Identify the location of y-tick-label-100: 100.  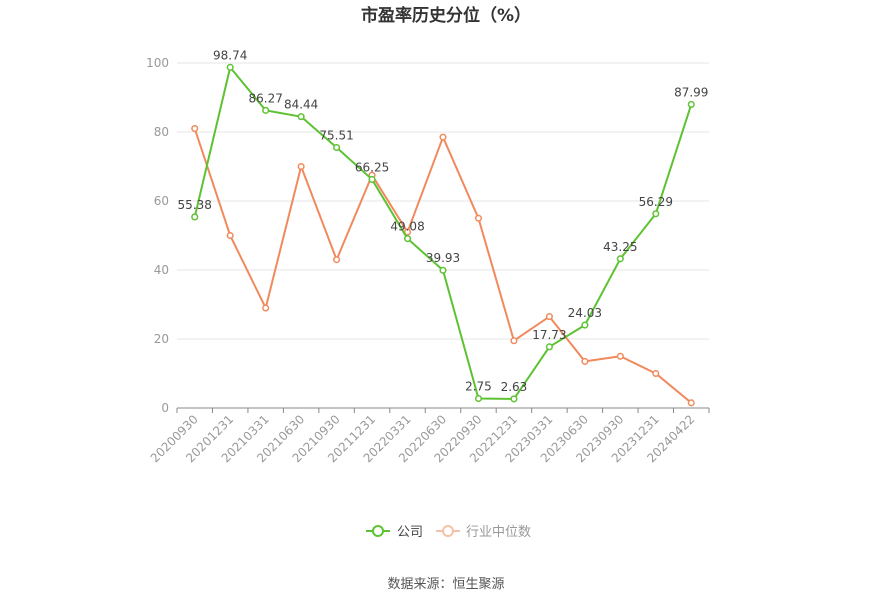
(157, 63).